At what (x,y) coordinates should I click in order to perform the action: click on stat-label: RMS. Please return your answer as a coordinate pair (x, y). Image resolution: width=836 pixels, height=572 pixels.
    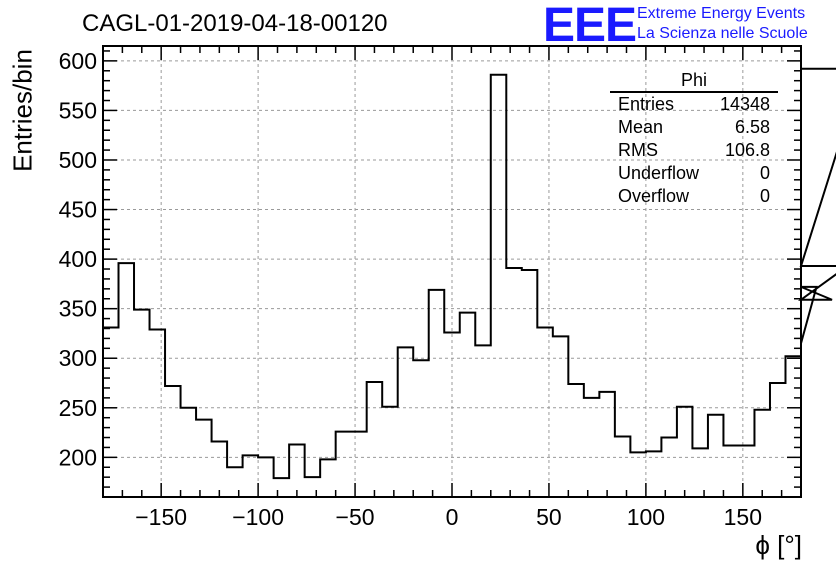
    Looking at the image, I should click on (638, 150).